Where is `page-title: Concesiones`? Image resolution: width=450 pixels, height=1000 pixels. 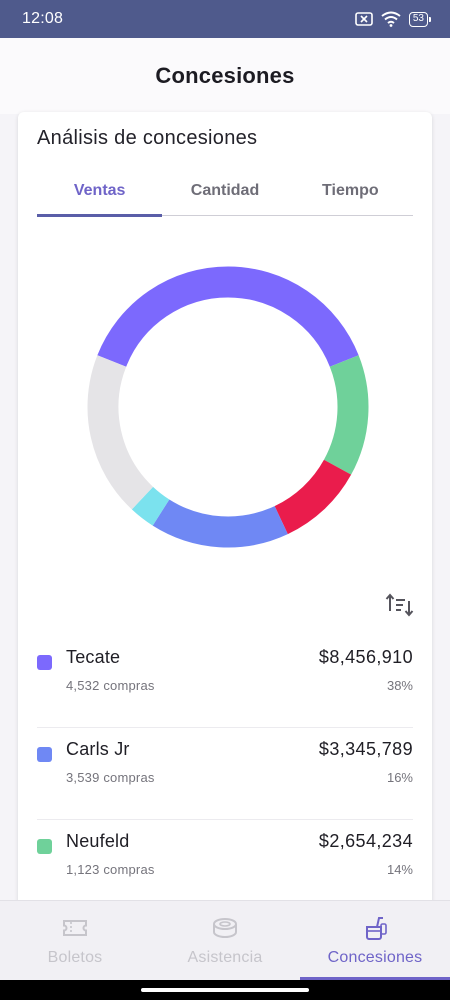
page-title: Concesiones is located at coordinates (225, 75).